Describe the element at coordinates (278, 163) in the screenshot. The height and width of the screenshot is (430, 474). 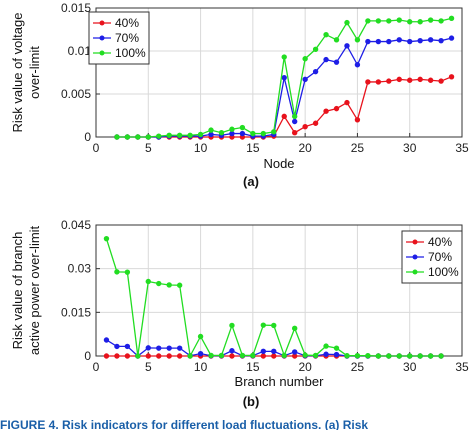
I see `x-axis-label: Node` at that location.